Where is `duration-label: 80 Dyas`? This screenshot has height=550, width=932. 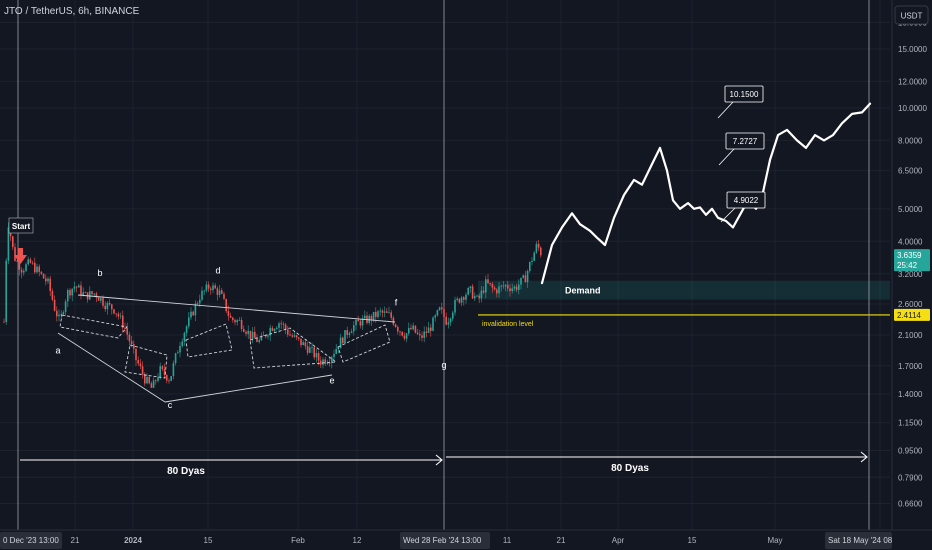
duration-label: 80 Dyas is located at coordinates (630, 468).